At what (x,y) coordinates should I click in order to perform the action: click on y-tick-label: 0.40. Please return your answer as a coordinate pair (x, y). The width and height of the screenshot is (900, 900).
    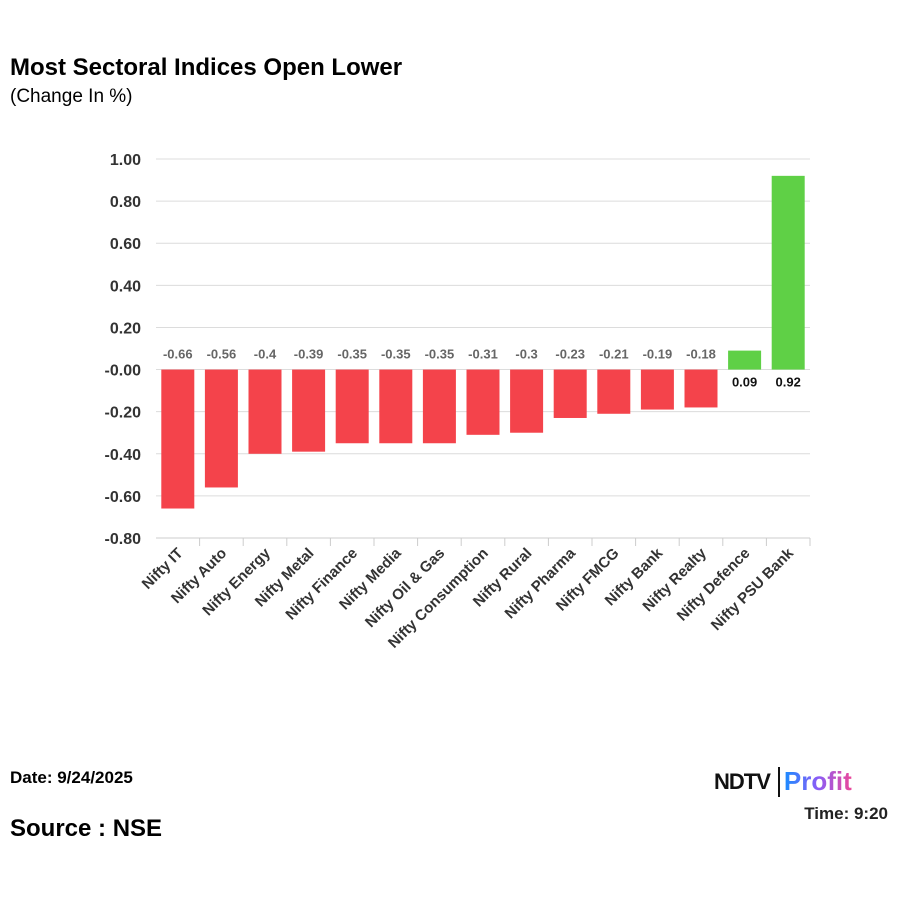
    Looking at the image, I should click on (125, 286).